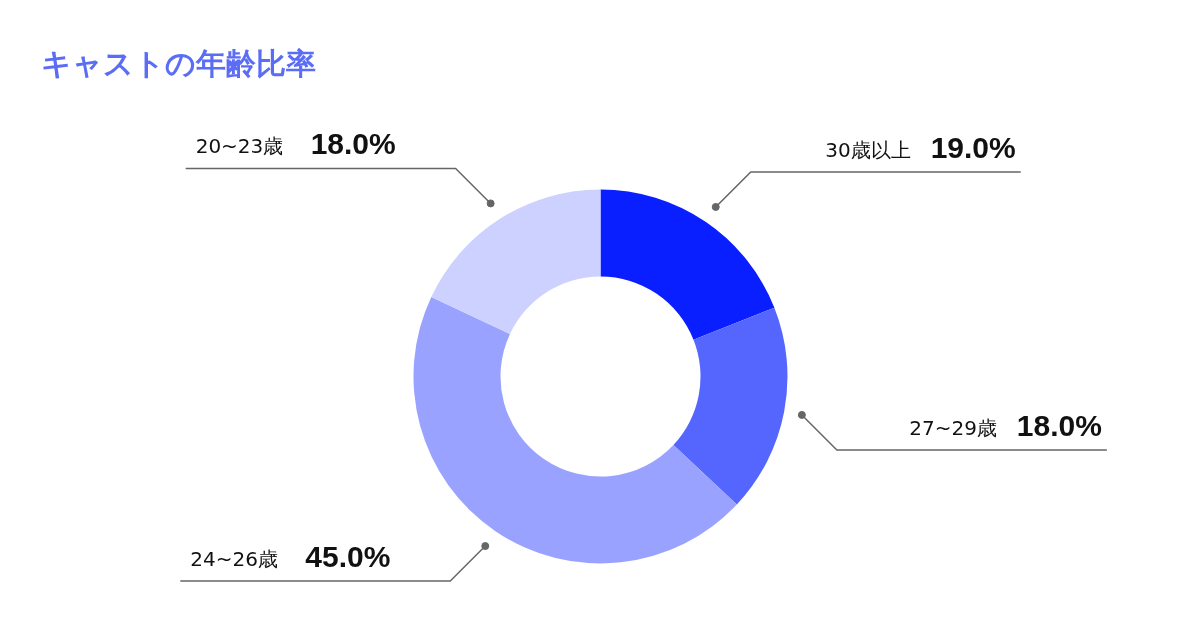 The image size is (1200, 630). What do you see at coordinates (868, 149) in the screenshot?
I see `slice-label: 30歳以上` at bounding box center [868, 149].